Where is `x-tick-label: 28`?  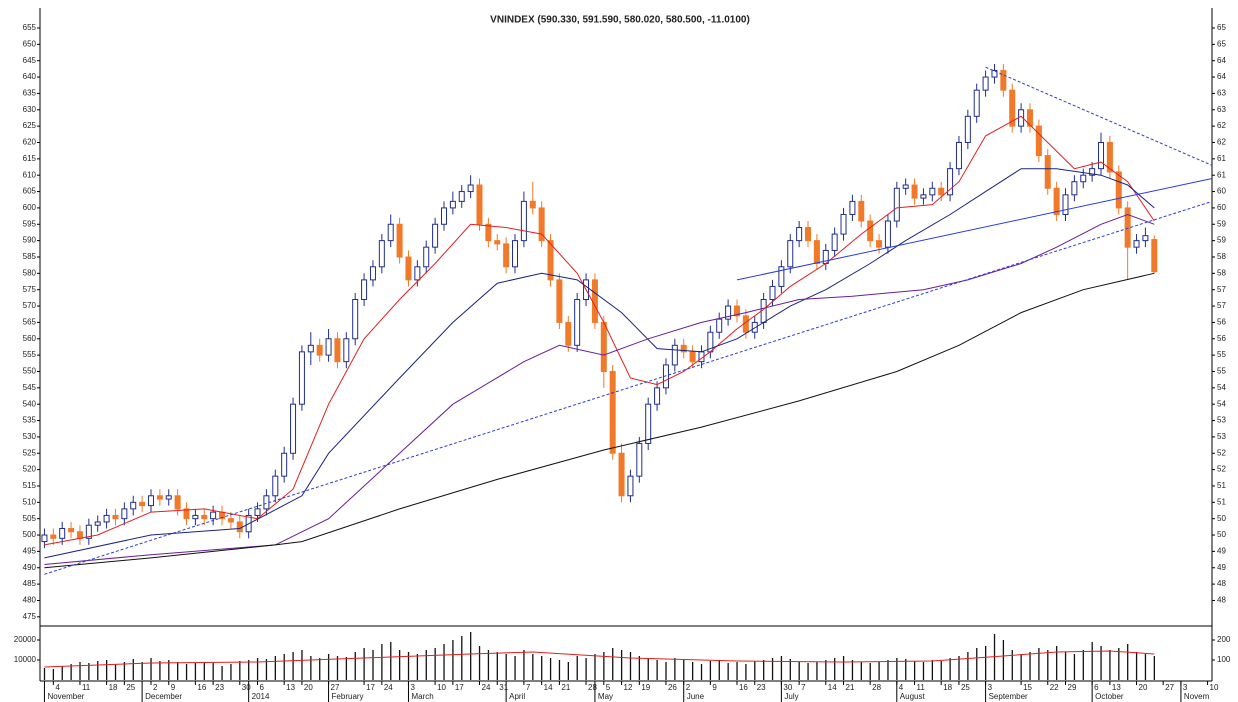
x-tick-label: 28 is located at coordinates (876, 687).